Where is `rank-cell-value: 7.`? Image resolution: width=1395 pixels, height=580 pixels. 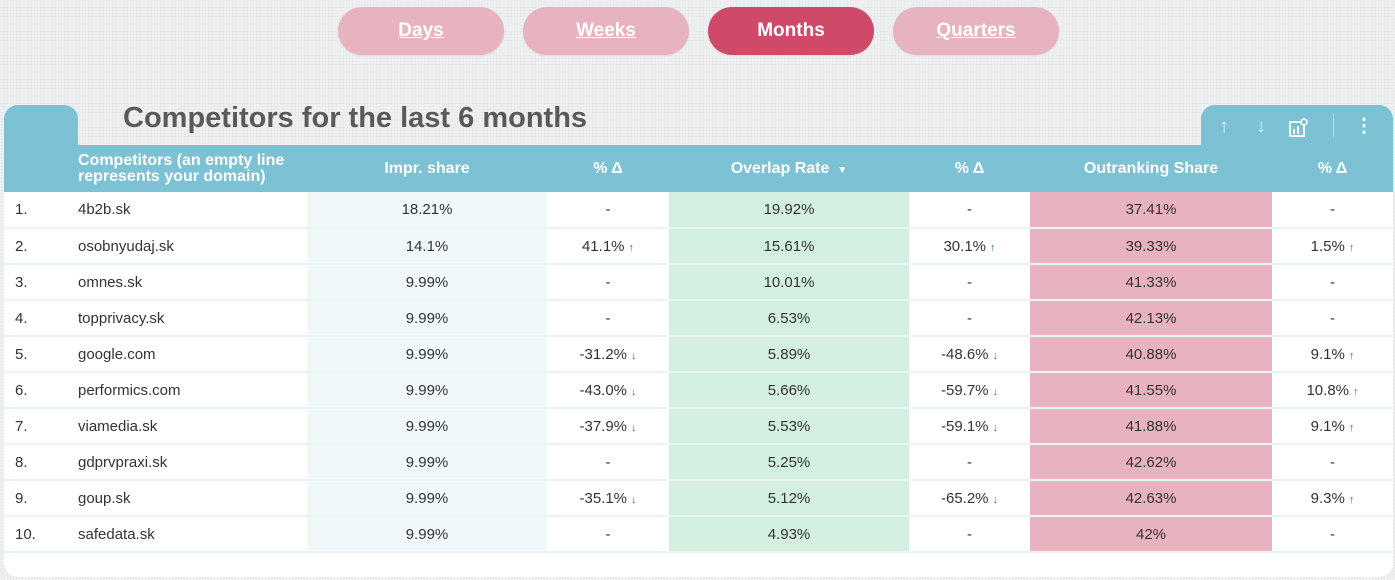
rank-cell-value: 7. is located at coordinates (21, 426).